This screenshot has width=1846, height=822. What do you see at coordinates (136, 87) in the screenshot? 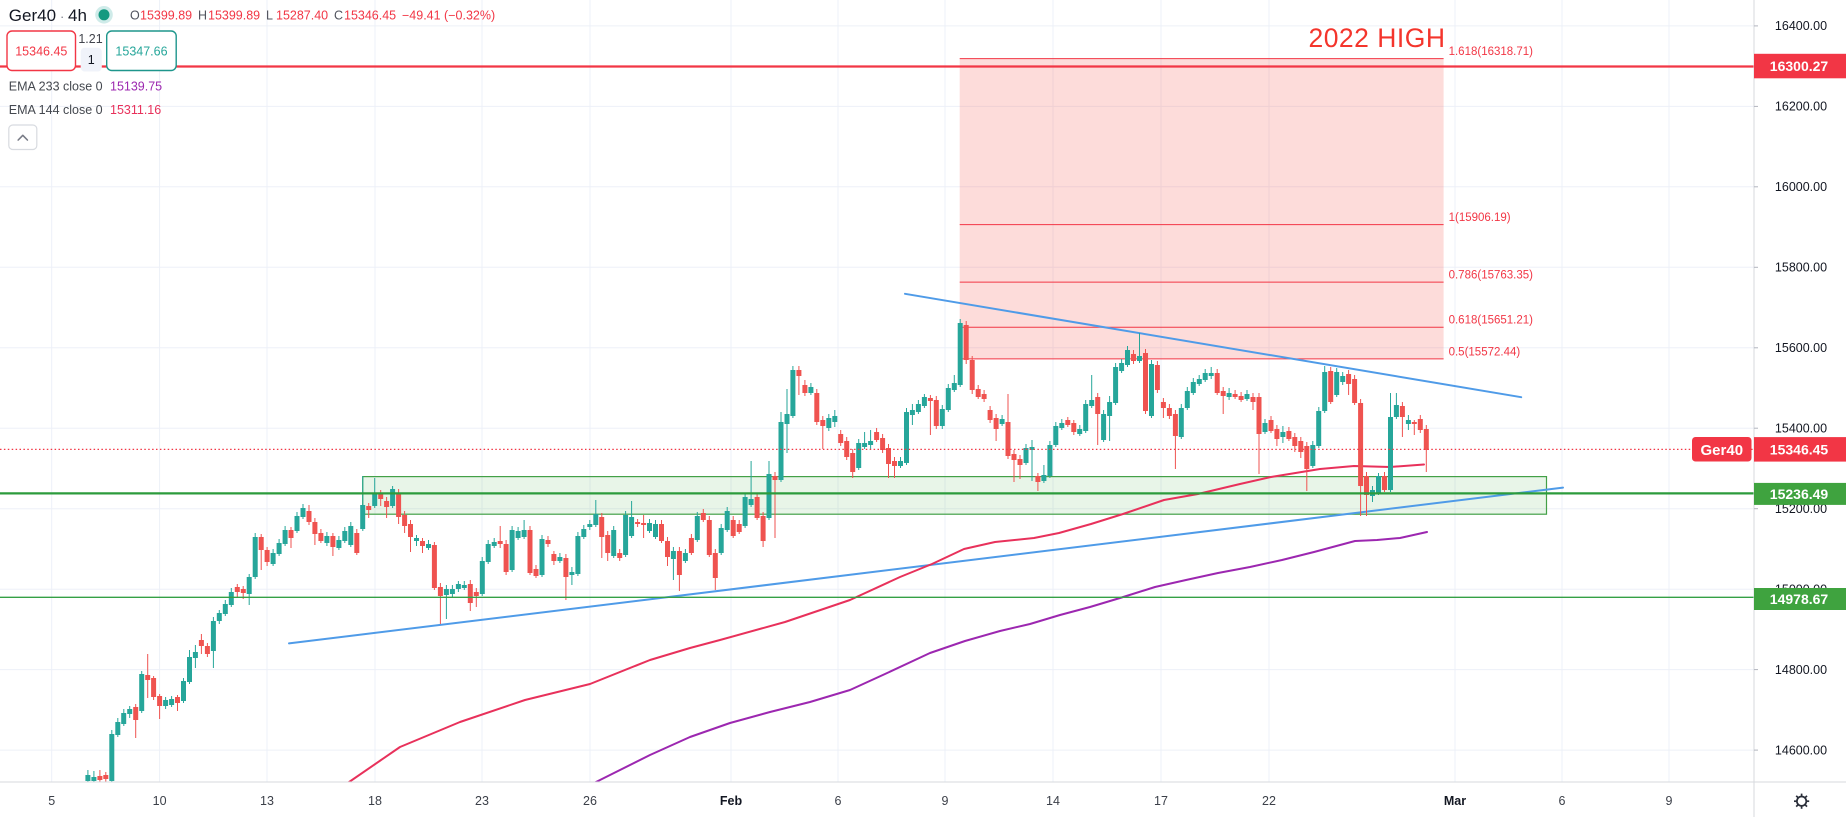
I see `svg-text: 15139.75` at bounding box center [136, 87].